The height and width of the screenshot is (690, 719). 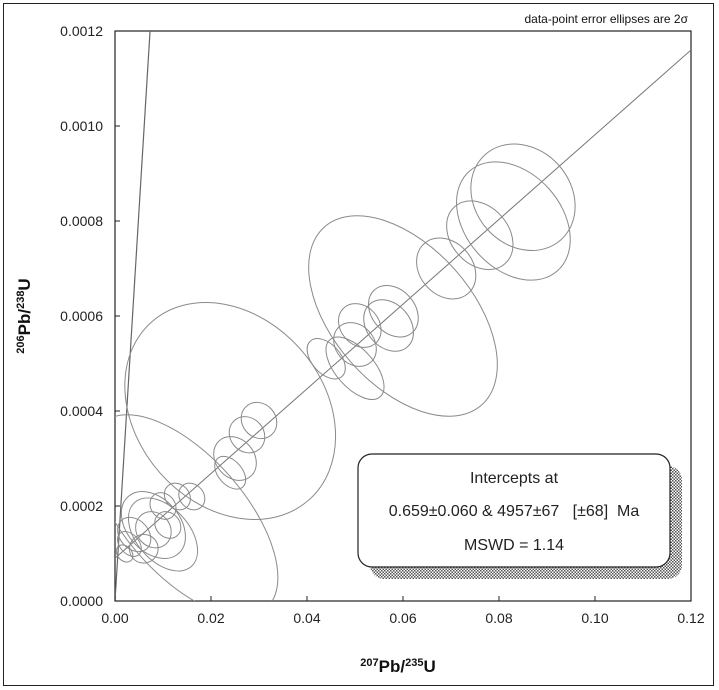 What do you see at coordinates (397, 666) in the screenshot?
I see `x-axis-label: 207Pb/235U` at bounding box center [397, 666].